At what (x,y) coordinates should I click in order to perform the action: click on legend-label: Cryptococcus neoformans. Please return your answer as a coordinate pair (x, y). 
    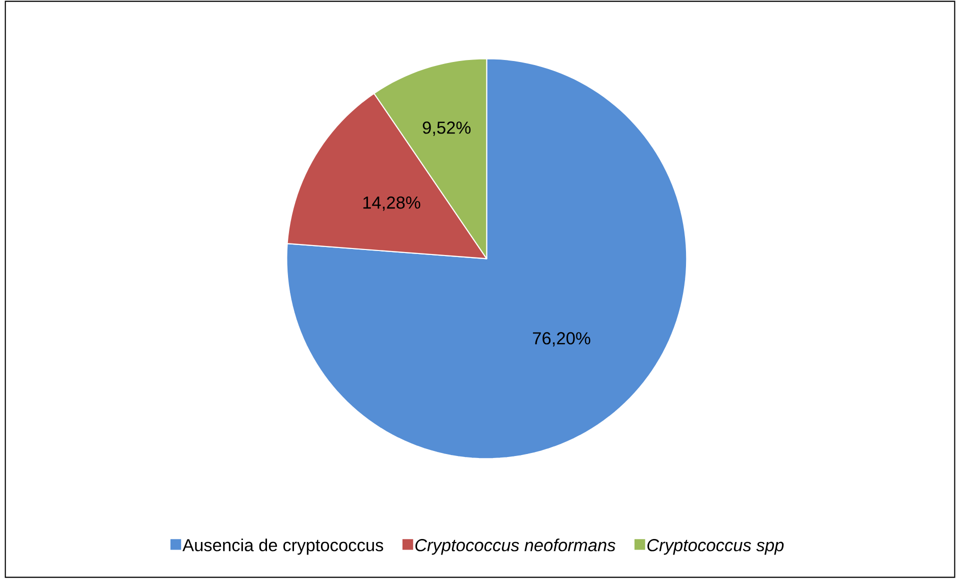
    Looking at the image, I should click on (515, 546).